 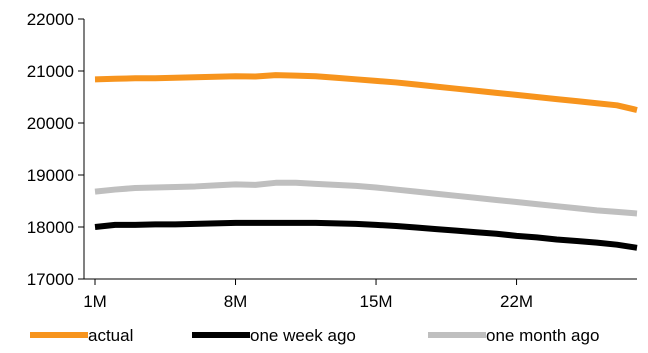 I want to click on y-tick-label: 19000, so click(x=50, y=175).